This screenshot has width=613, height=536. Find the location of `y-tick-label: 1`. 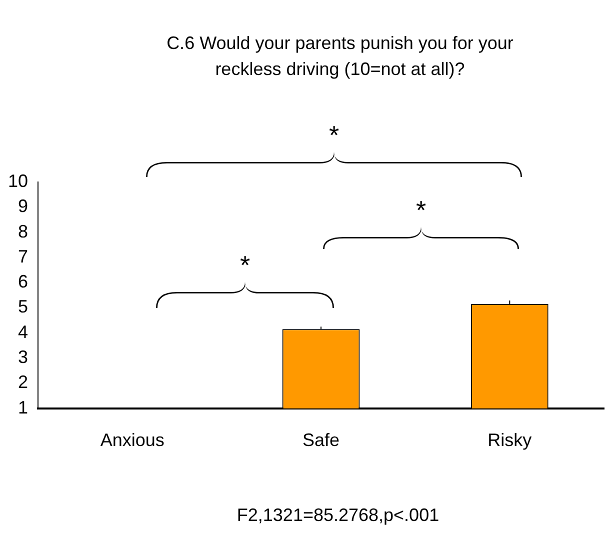

y-tick-label: 1 is located at coordinates (23, 407).